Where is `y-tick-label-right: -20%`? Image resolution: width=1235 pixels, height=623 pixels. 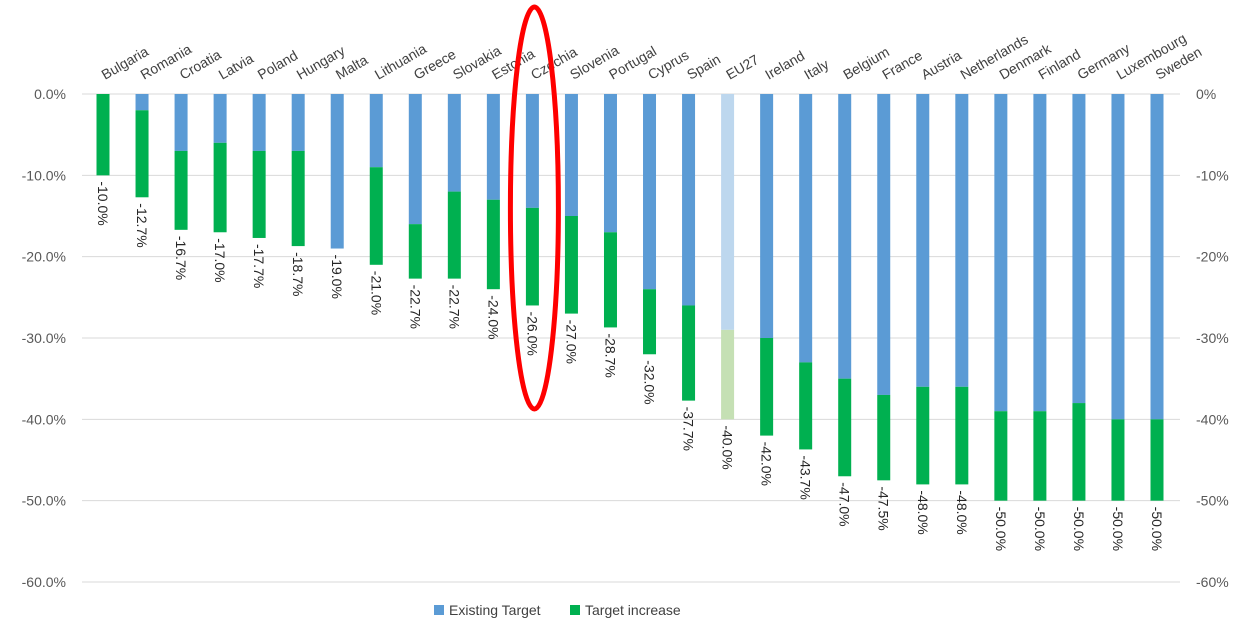 y-tick-label-right: -20% is located at coordinates (1212, 257).